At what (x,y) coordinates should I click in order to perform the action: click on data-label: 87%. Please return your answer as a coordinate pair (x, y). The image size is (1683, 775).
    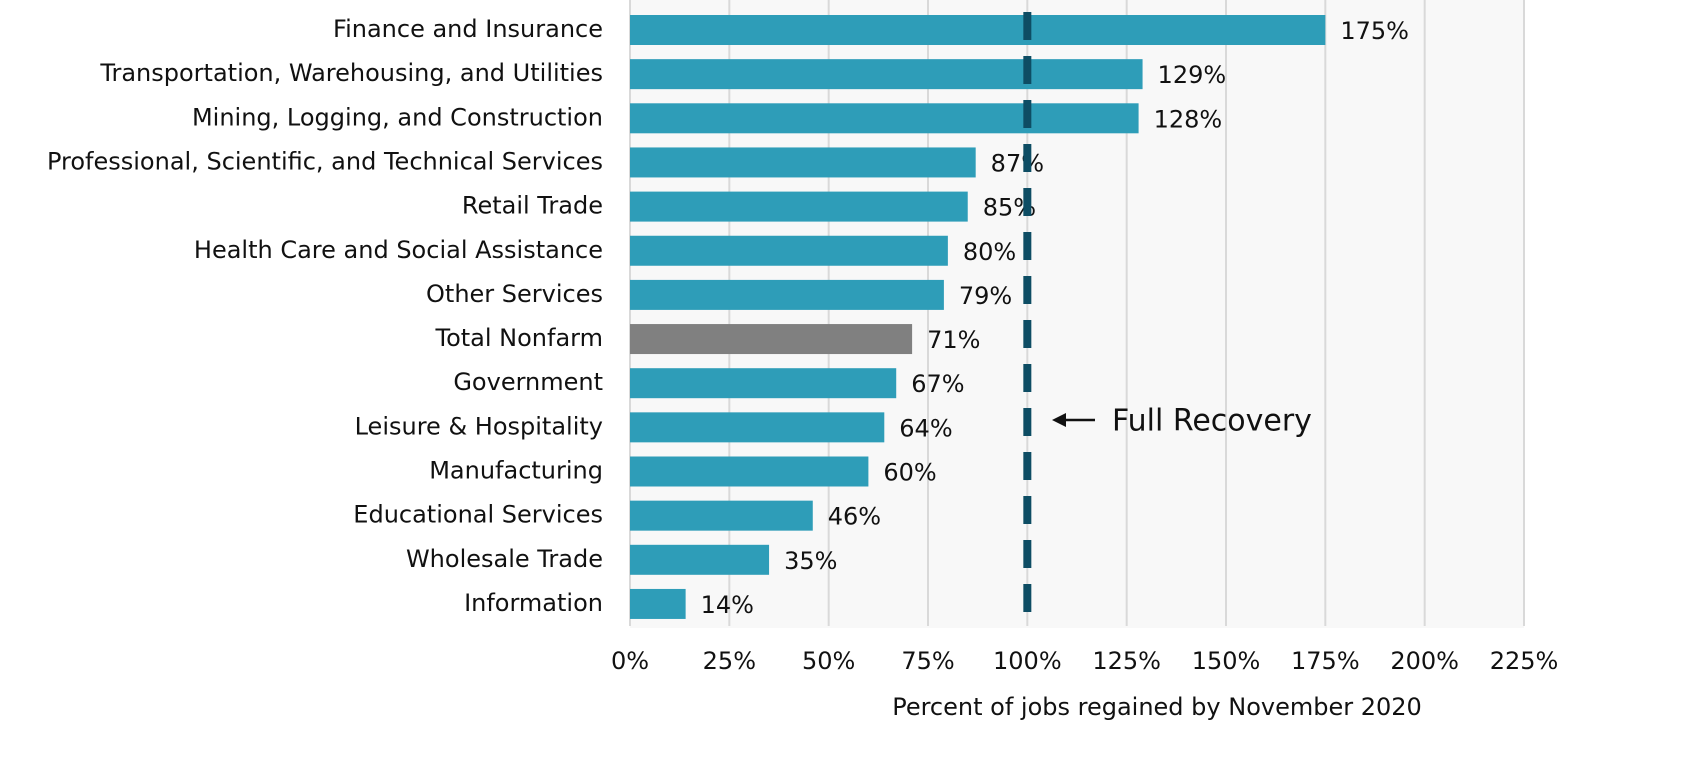
    Looking at the image, I should click on (1017, 163).